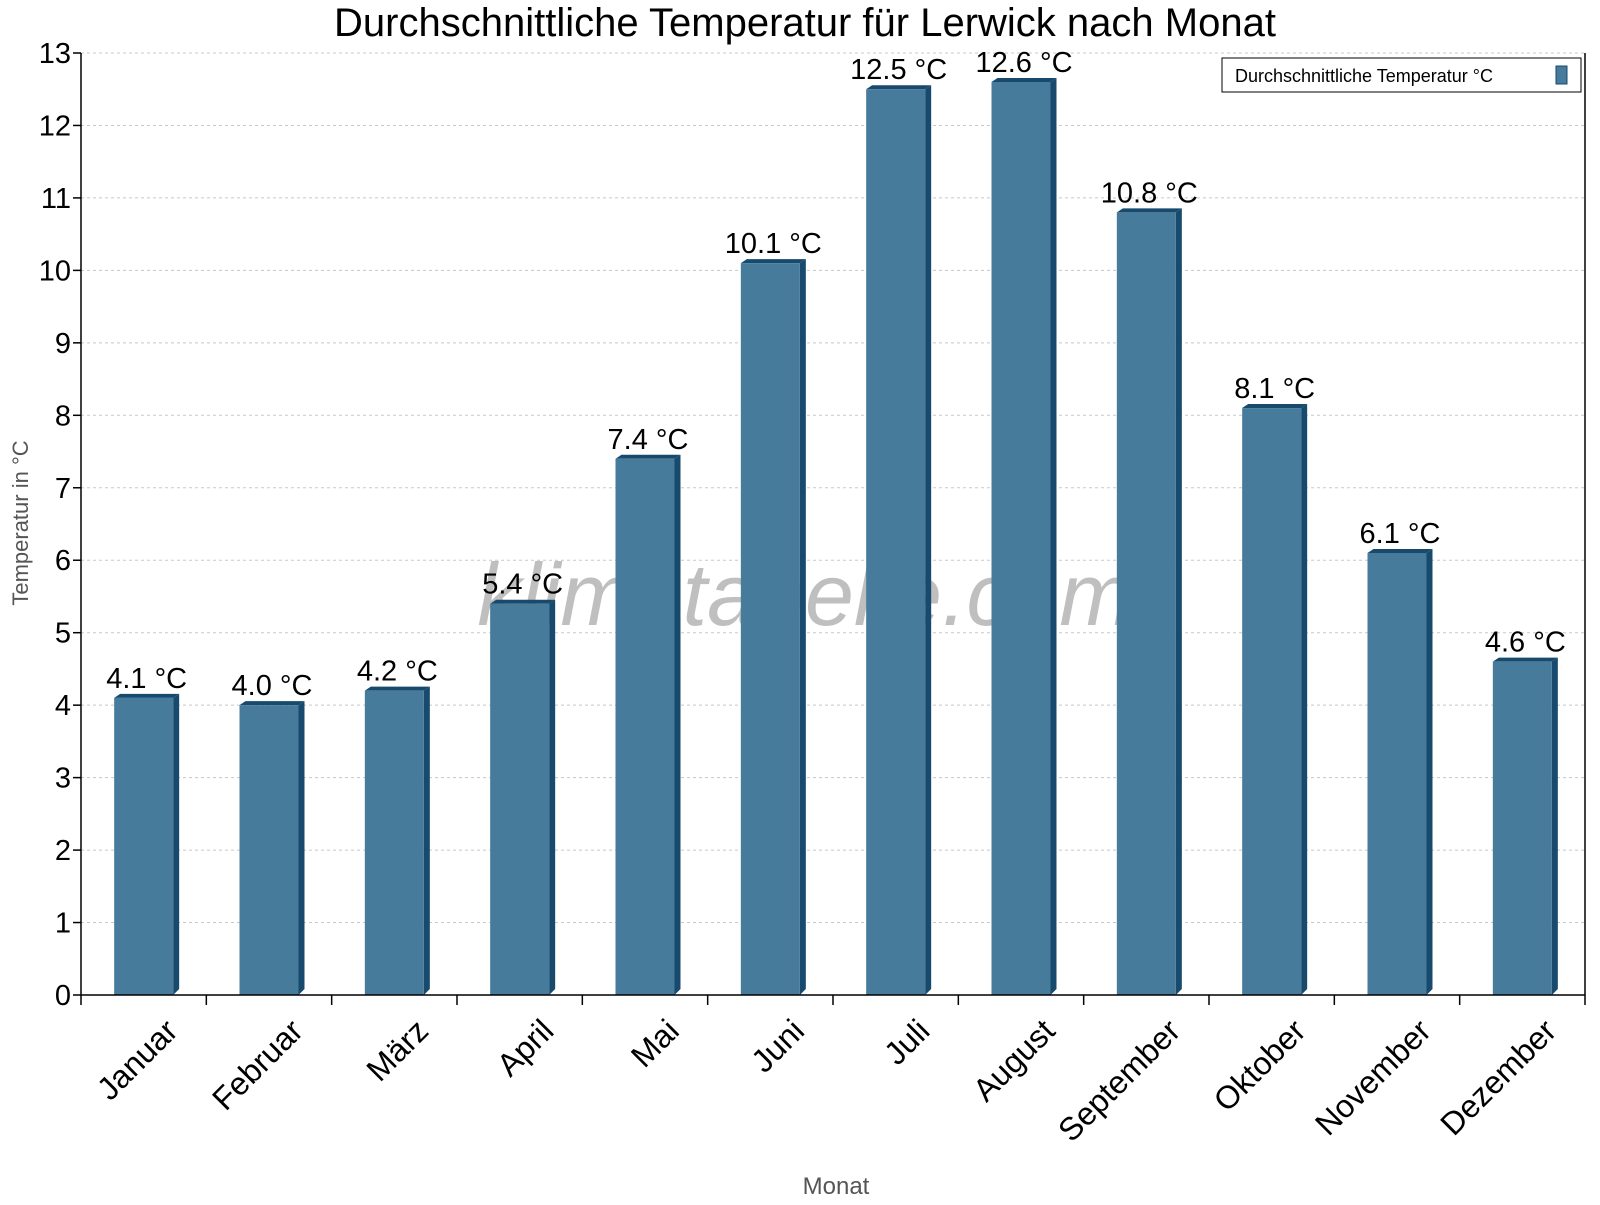  Describe the element at coordinates (1149, 193) in the screenshot. I see `data-label: 10.8 °C` at that location.